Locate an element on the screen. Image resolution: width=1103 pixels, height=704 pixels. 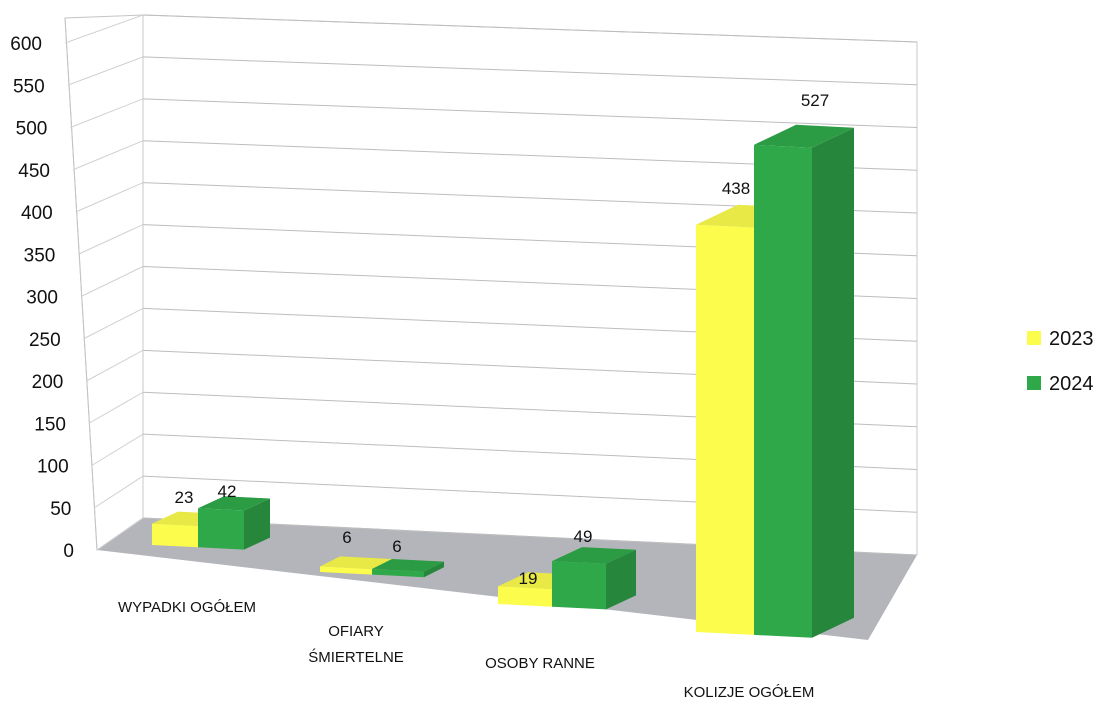
y-tick-label: 200 is located at coordinates (48, 382).